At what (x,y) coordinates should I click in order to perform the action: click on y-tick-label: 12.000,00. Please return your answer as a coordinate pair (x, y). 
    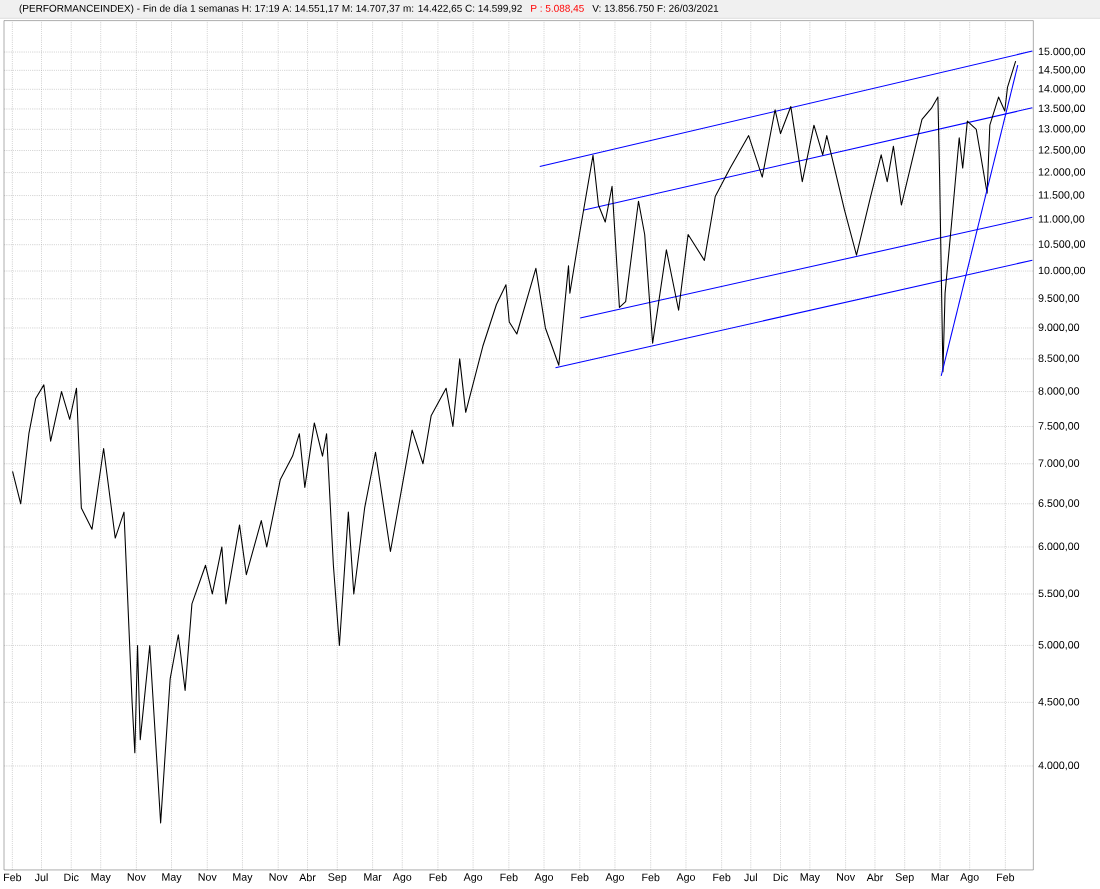
    Looking at the image, I should click on (1062, 172).